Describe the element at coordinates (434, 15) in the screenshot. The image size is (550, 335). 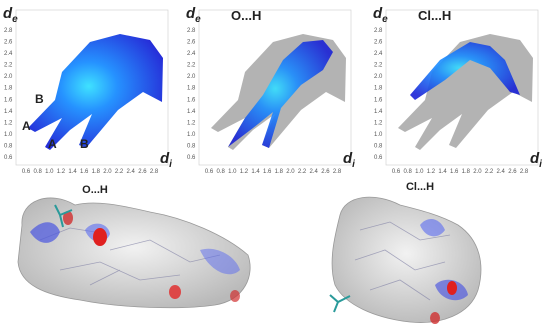
I see `plot-title: Cl...H` at that location.